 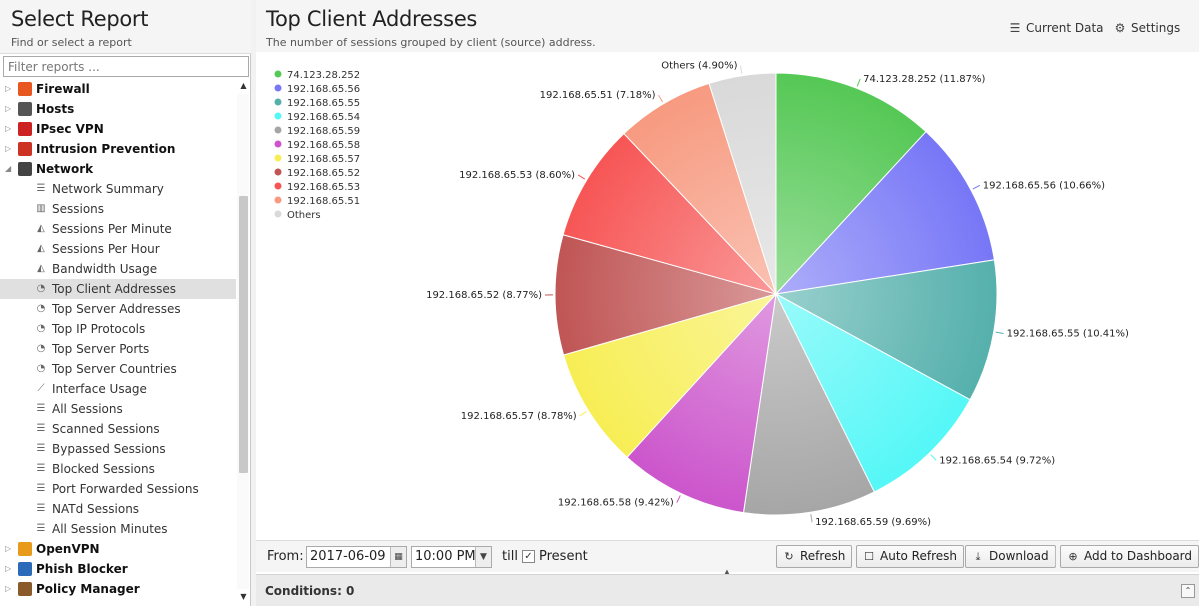 I want to click on splitter-collapse-icon: ▲, so click(x=727, y=572).